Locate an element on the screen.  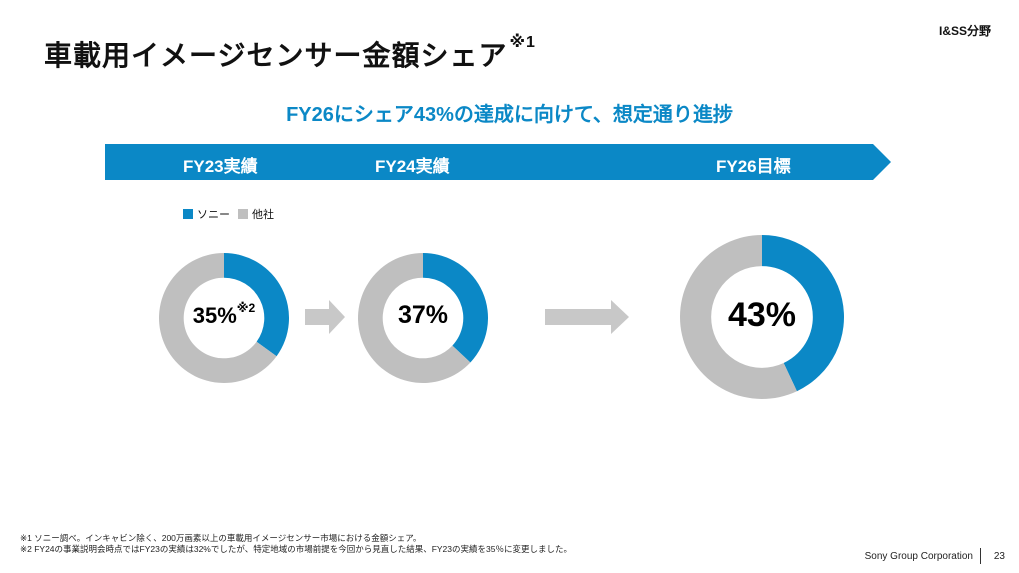
donut-fy24: 37% is located at coordinates (423, 318).